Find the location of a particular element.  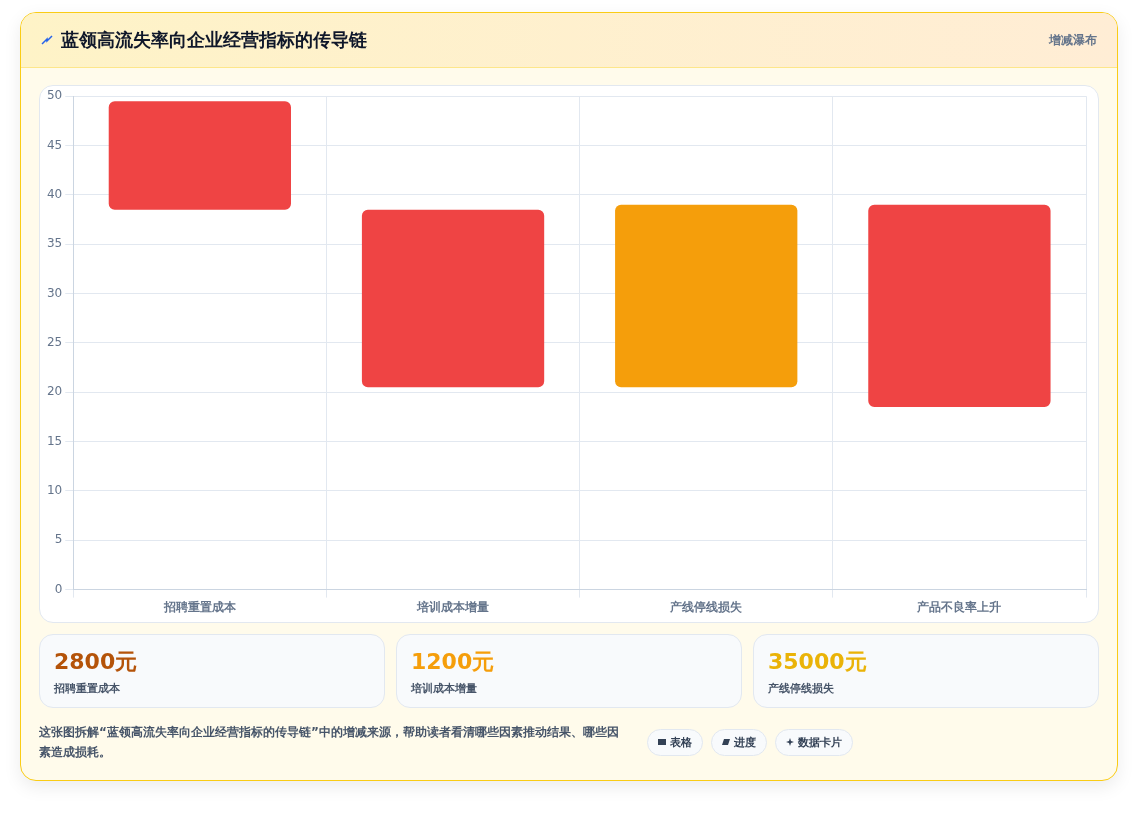

x-tick-label: 产线停线损失 is located at coordinates (706, 606).